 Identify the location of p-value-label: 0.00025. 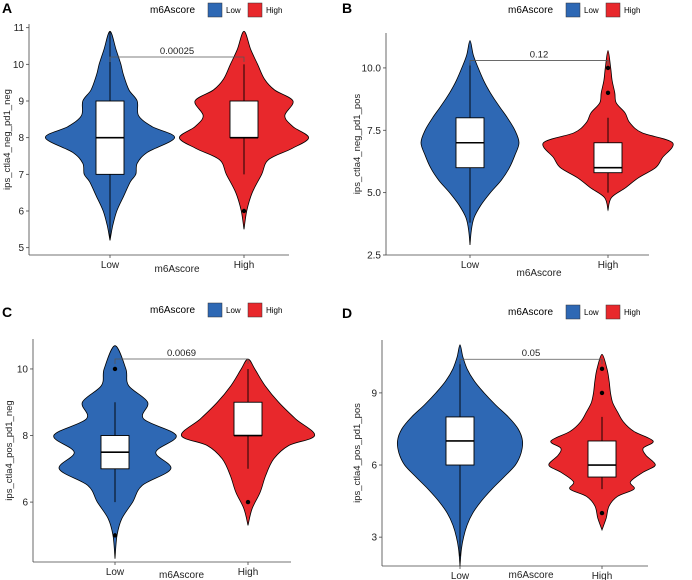
(177, 51).